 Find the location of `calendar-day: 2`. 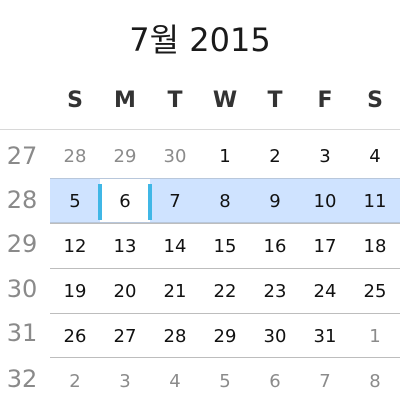

calendar-day: 2 is located at coordinates (275, 156).